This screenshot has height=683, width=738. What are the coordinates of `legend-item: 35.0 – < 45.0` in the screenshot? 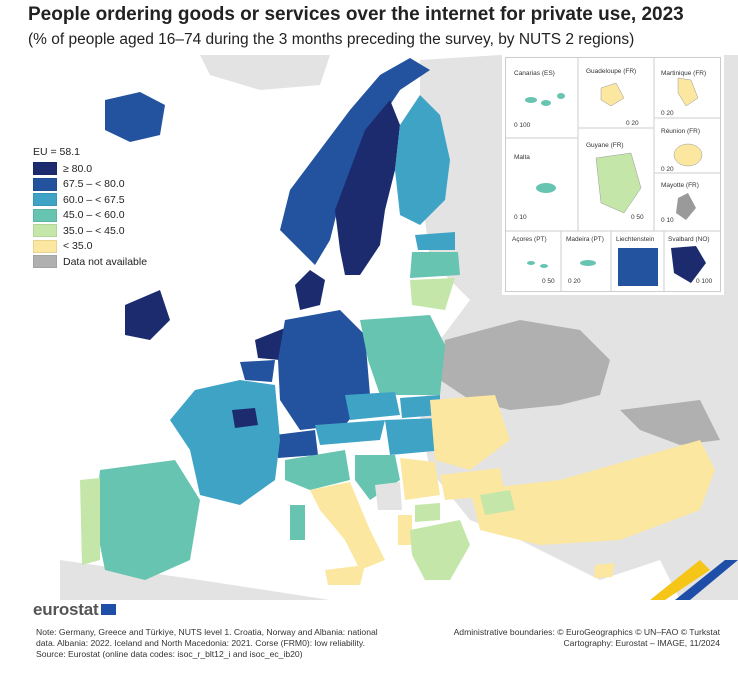 It's located at (90, 231).